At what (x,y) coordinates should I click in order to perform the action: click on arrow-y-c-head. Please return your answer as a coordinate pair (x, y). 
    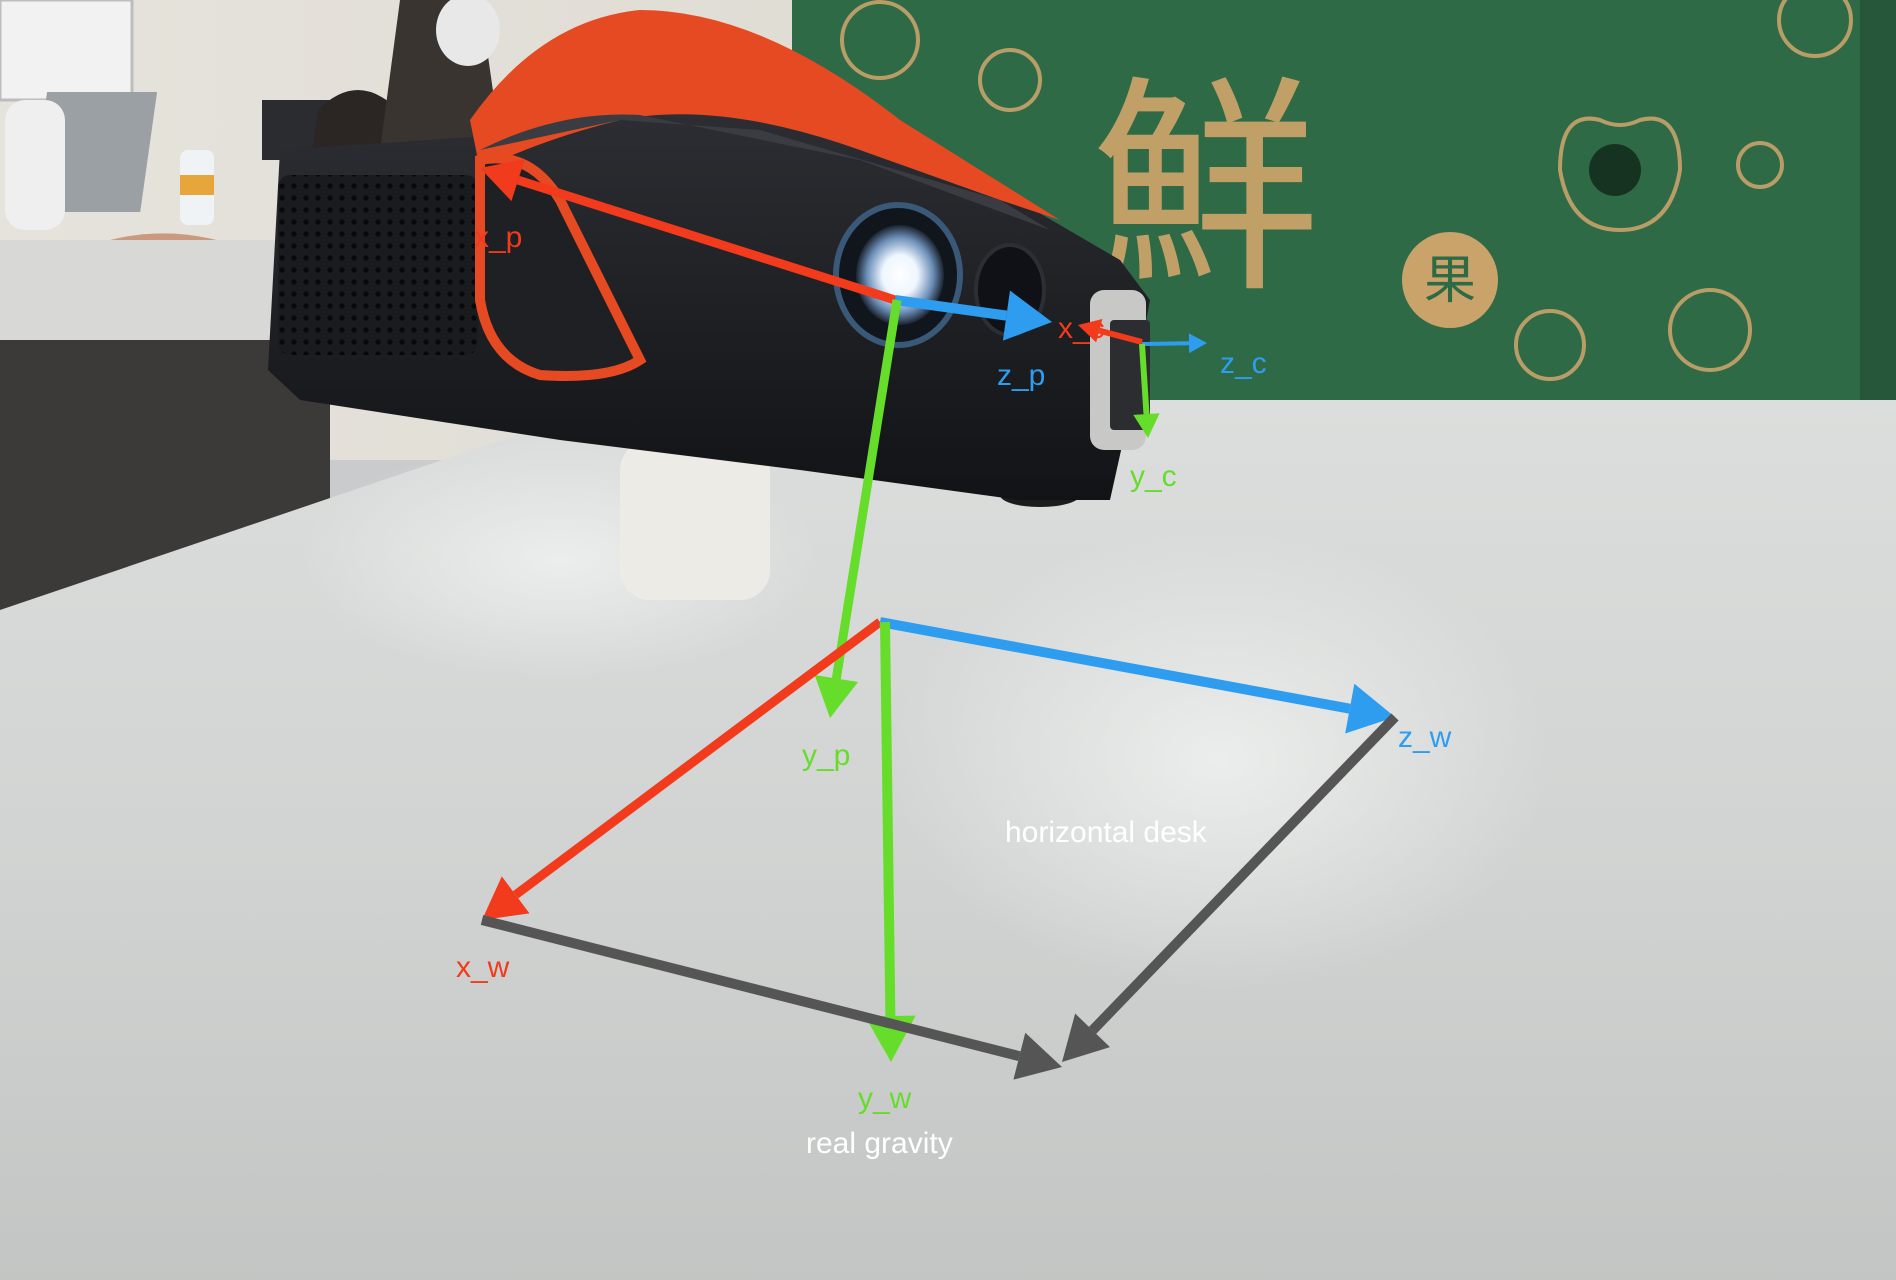
    Looking at the image, I should click on (1146, 425).